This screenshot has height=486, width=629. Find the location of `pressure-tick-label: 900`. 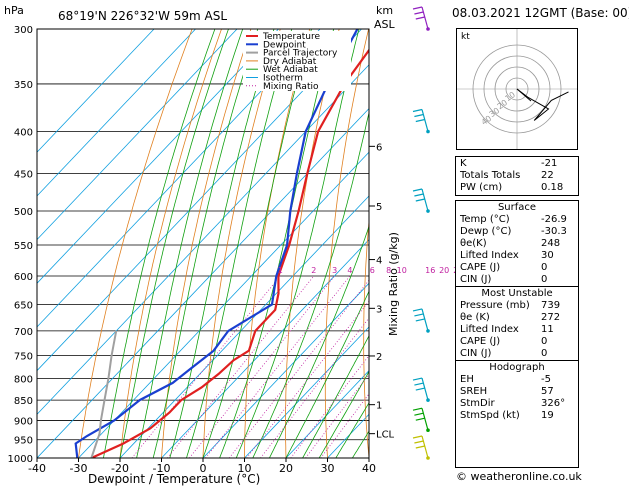

pressure-tick-label: 900 is located at coordinates (23, 421).